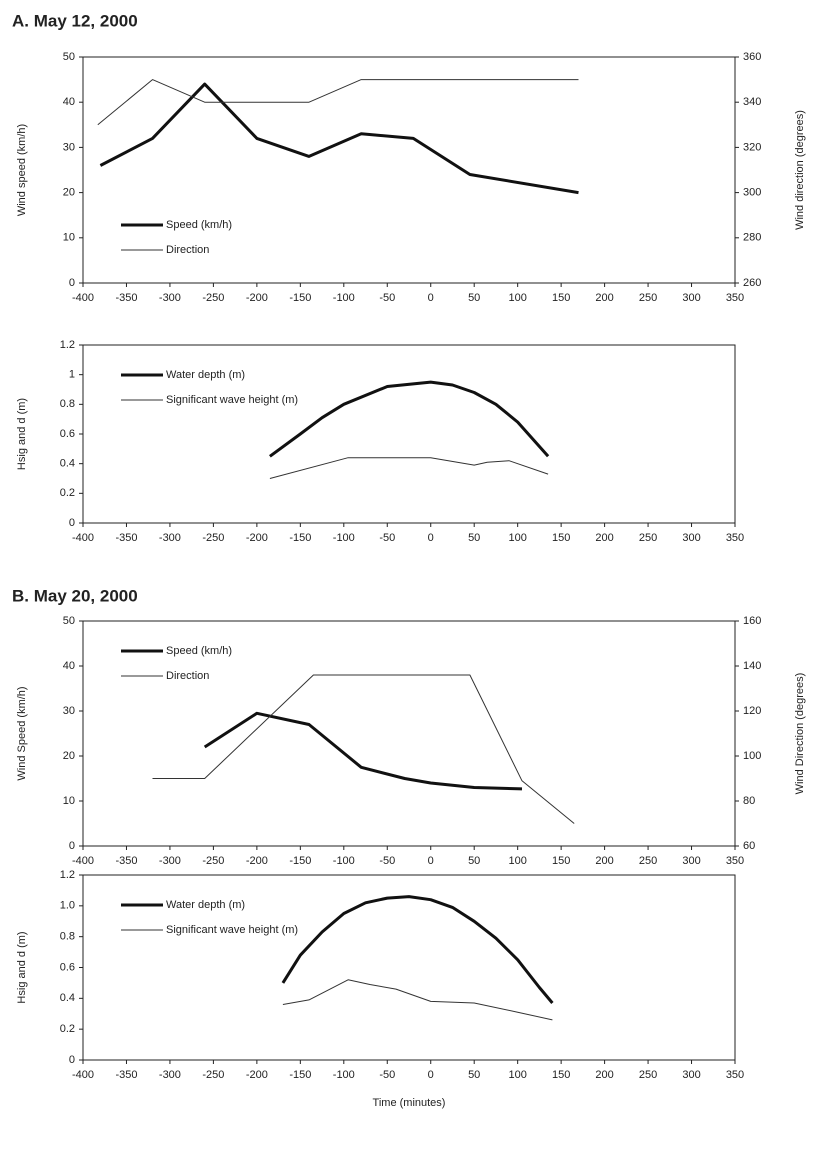  Describe the element at coordinates (752, 147) in the screenshot. I see `y2-tick-label: 320` at that location.